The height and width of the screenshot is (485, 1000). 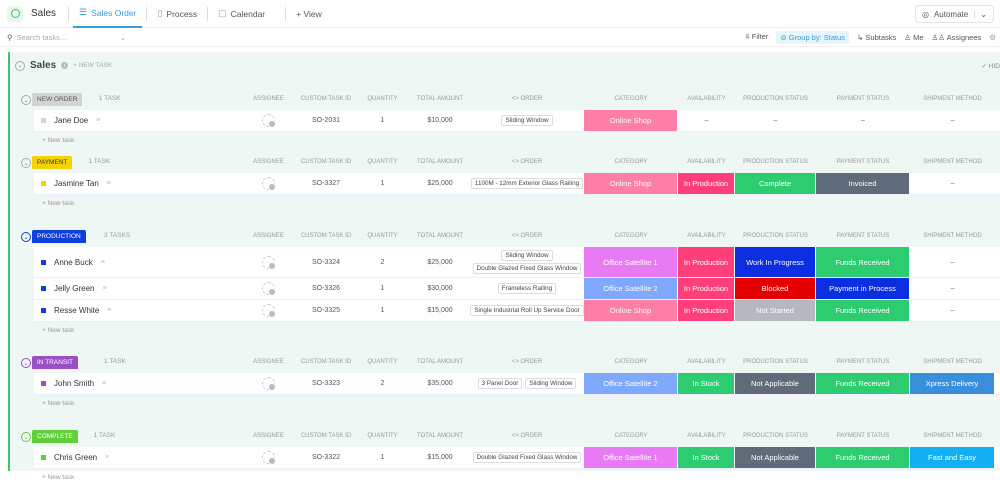 What do you see at coordinates (65, 65) in the screenshot?
I see `info-icon: i` at bounding box center [65, 65].